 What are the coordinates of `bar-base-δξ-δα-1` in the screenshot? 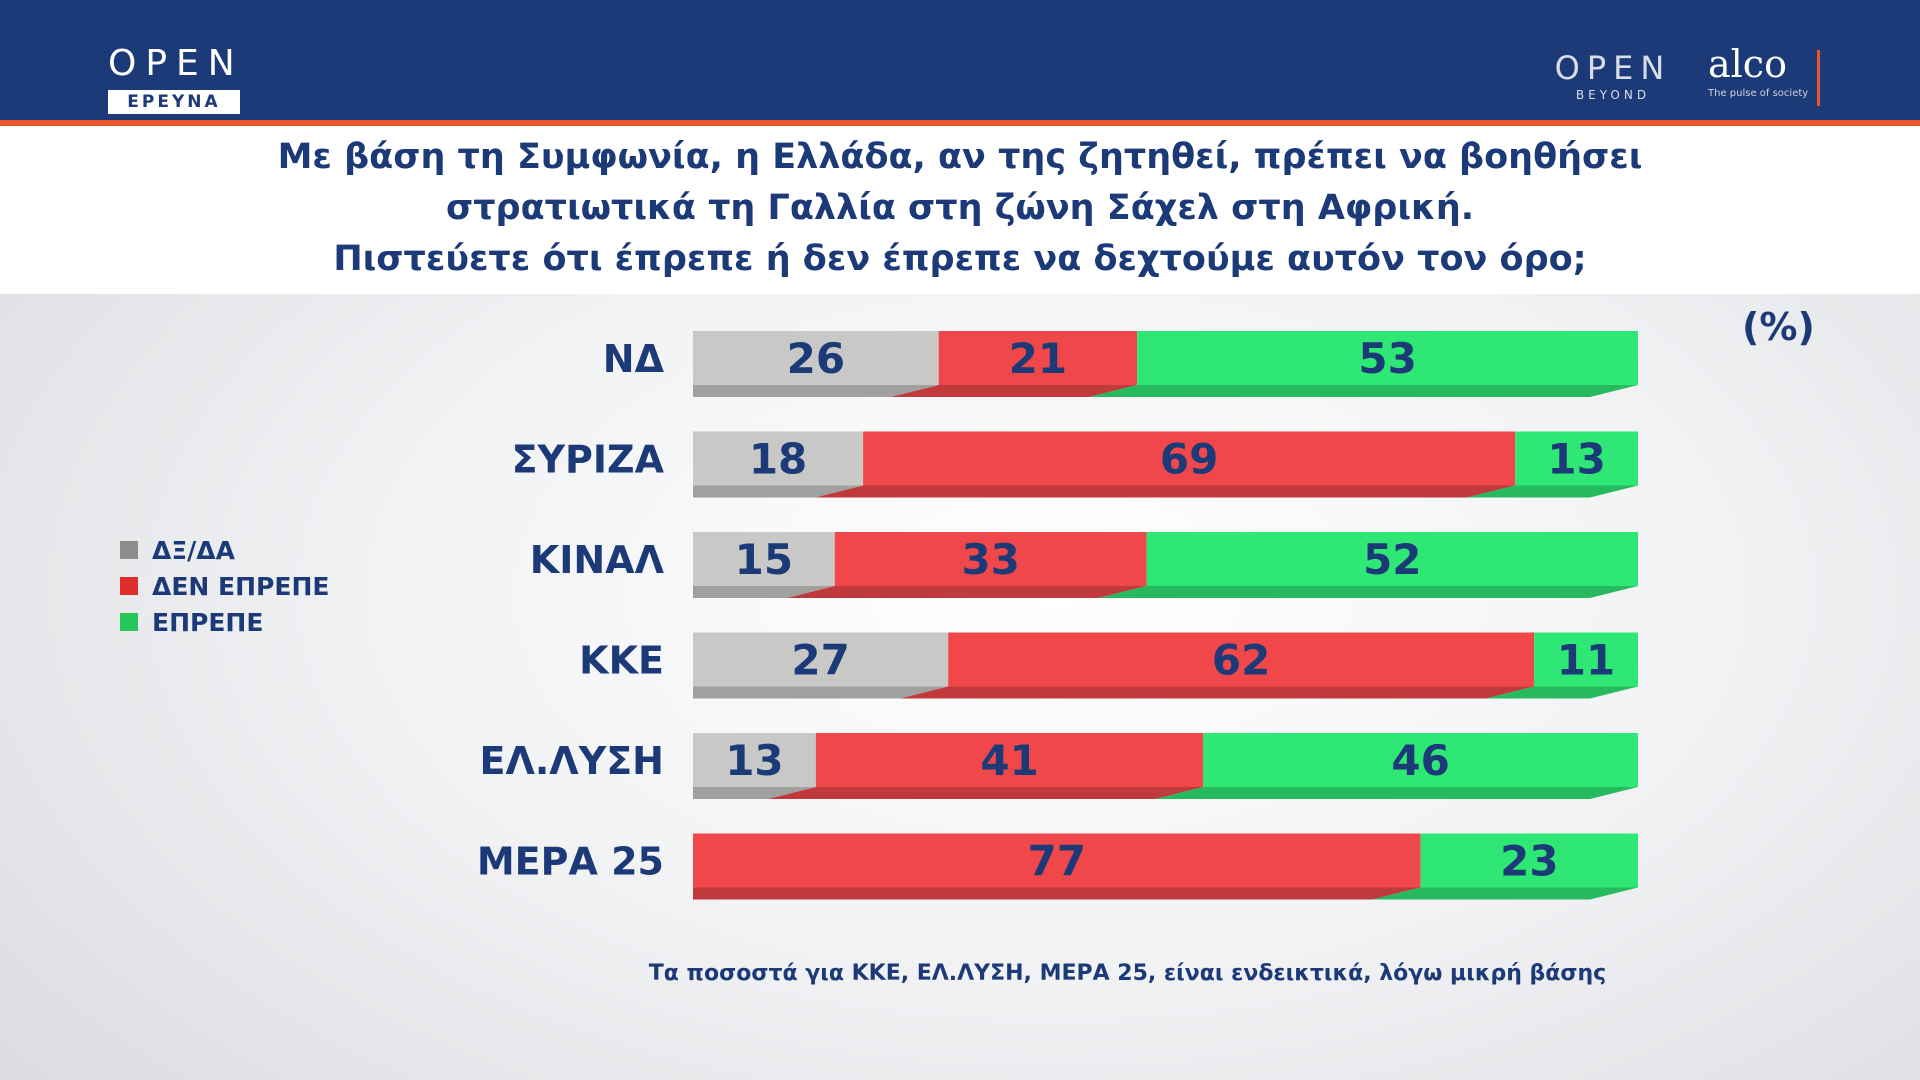 It's located at (778, 491).